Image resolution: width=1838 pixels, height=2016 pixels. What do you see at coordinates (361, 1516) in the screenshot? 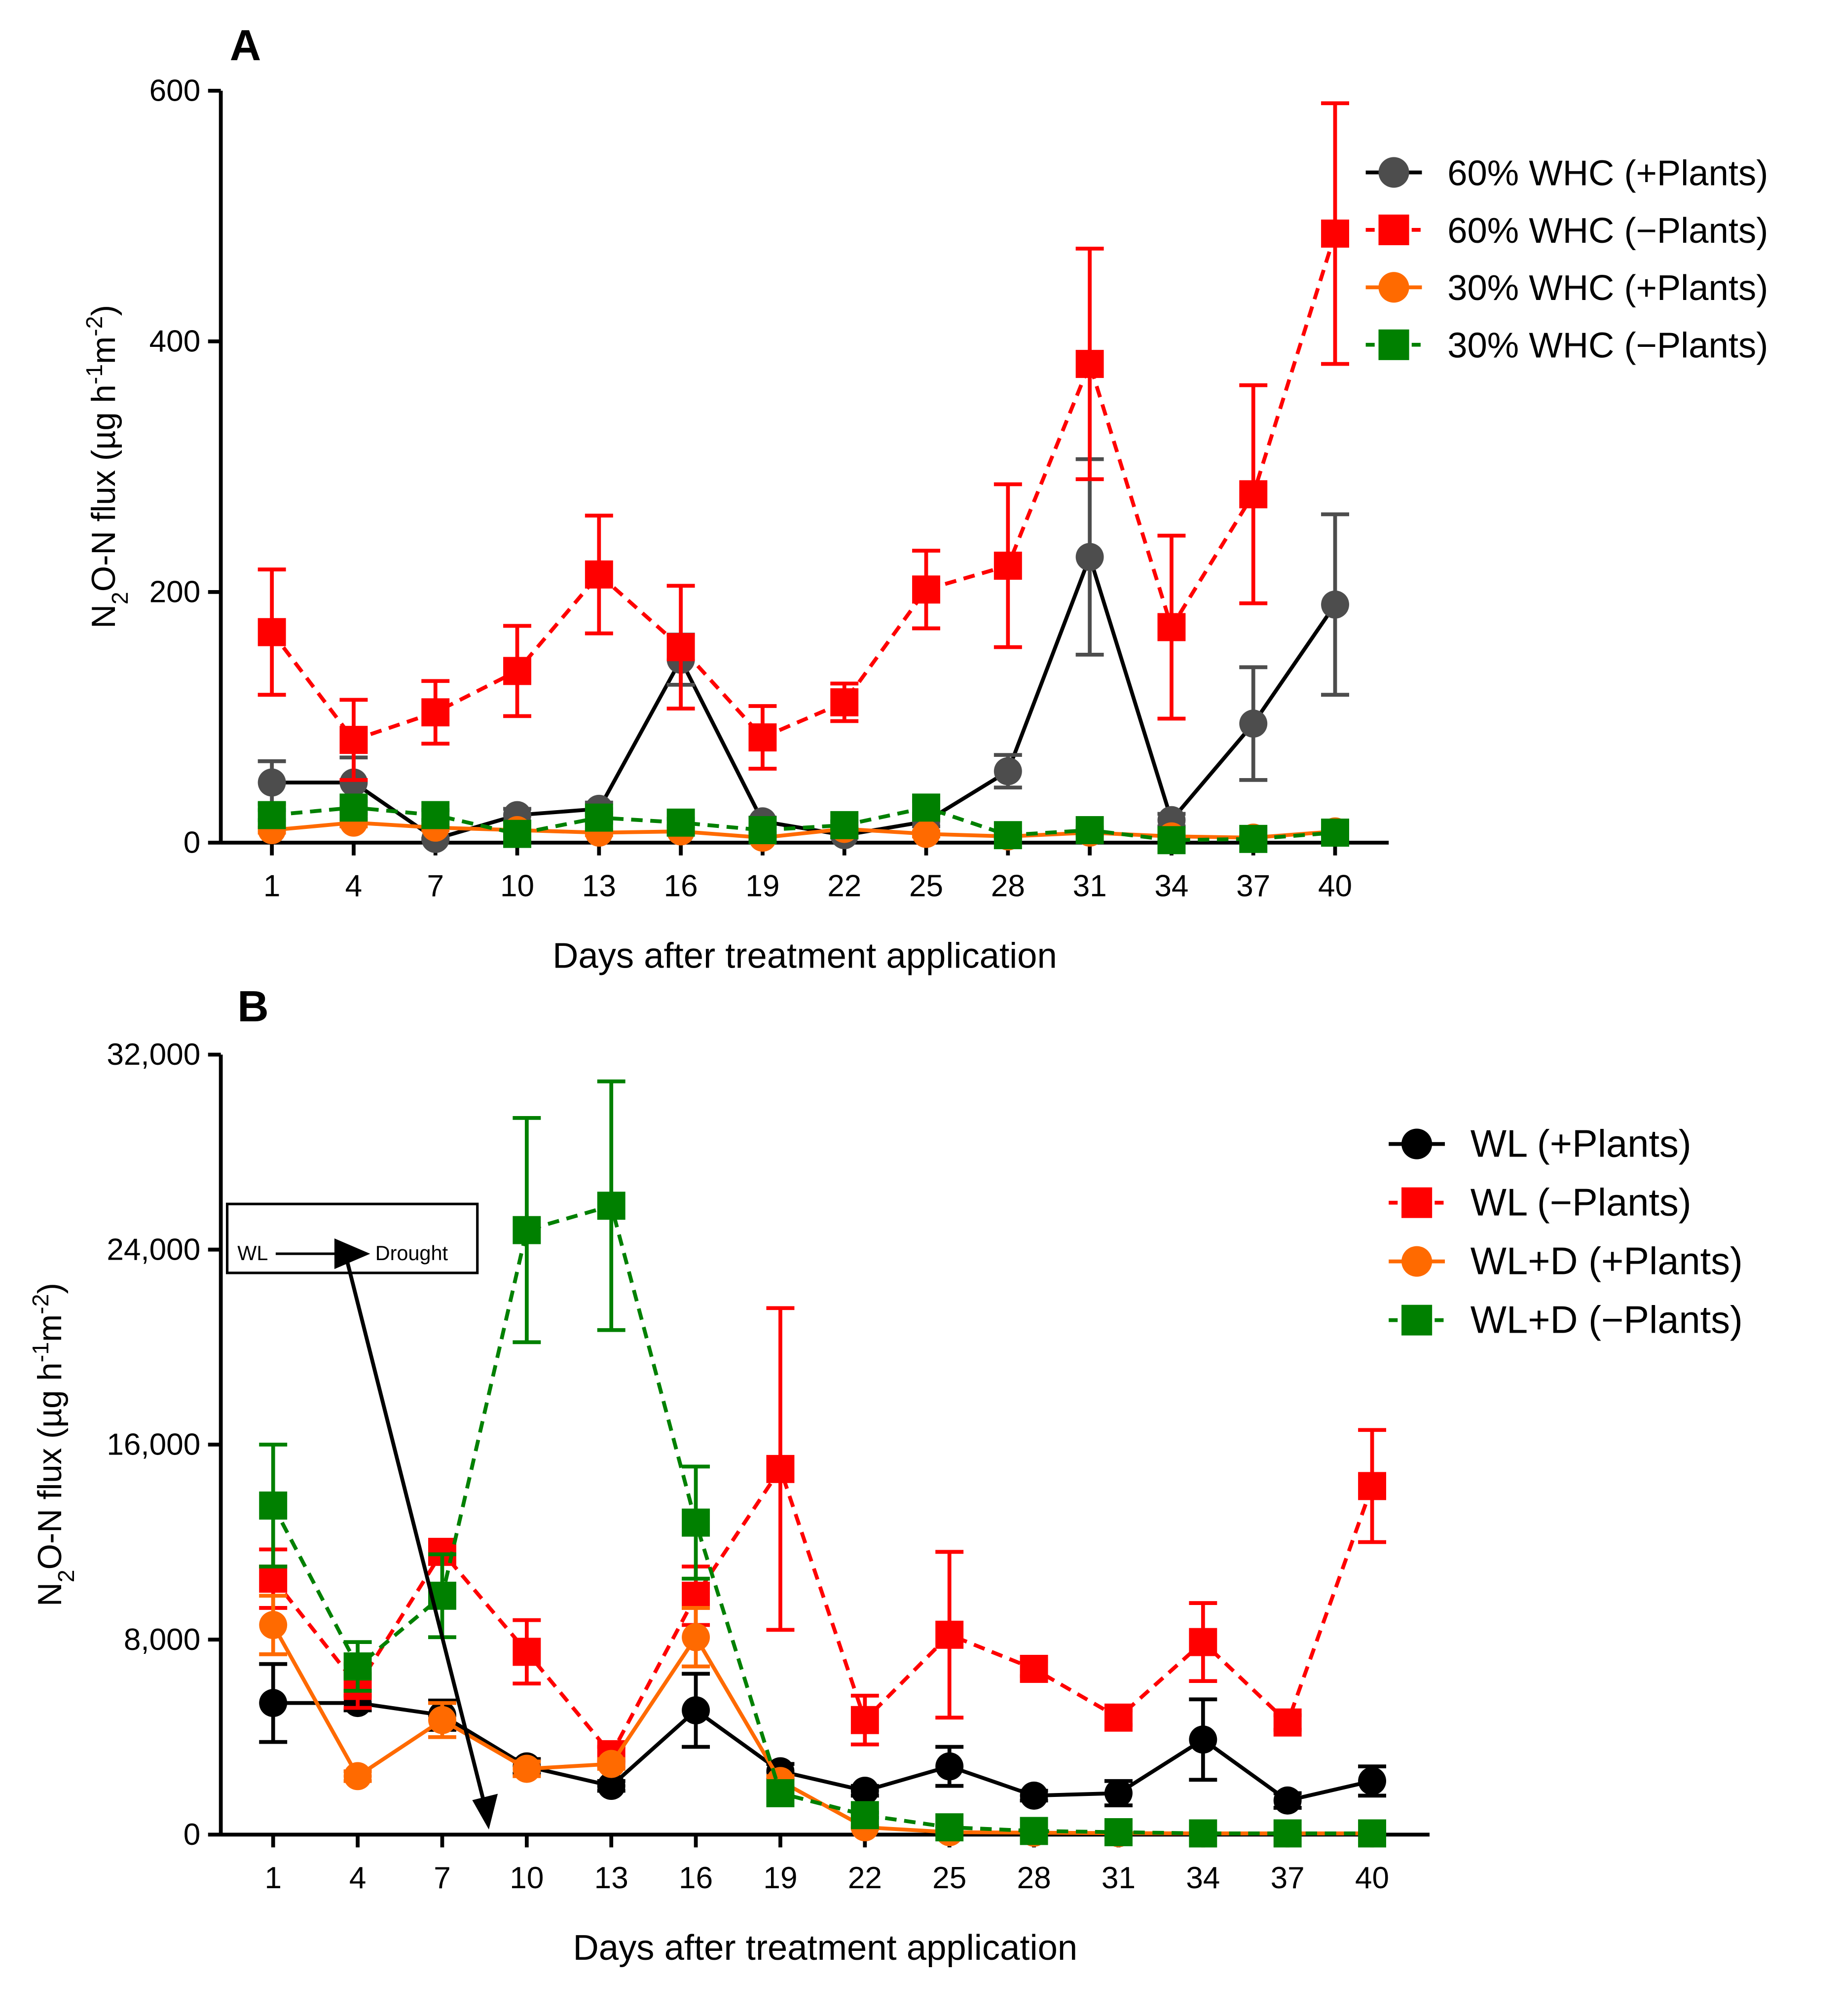
I see `annotation: WL Drought` at bounding box center [361, 1516].